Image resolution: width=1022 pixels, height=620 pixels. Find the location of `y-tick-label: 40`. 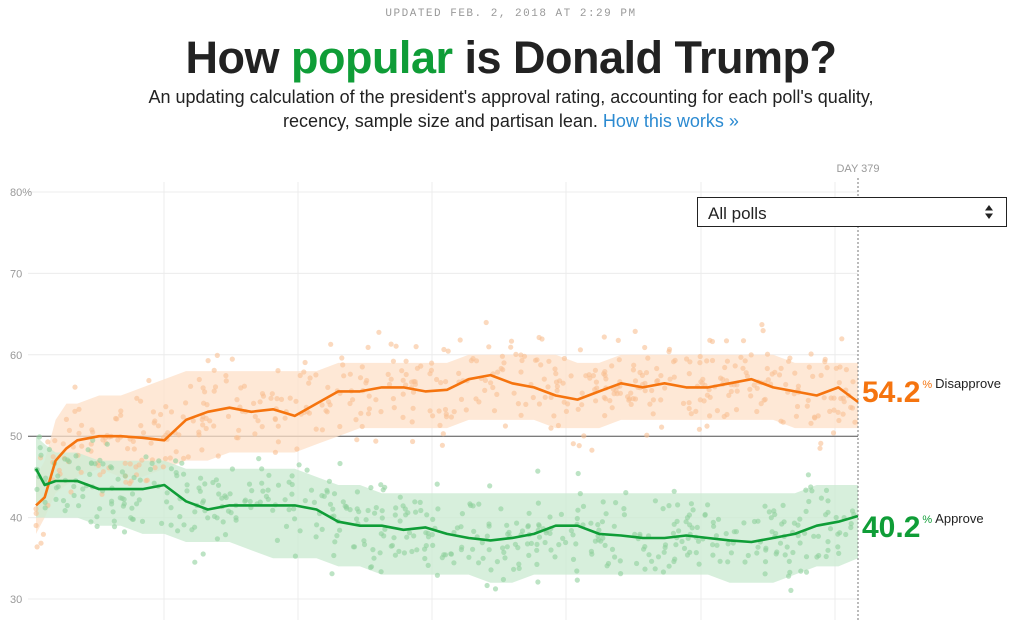

y-tick-label: 40 is located at coordinates (16, 519).